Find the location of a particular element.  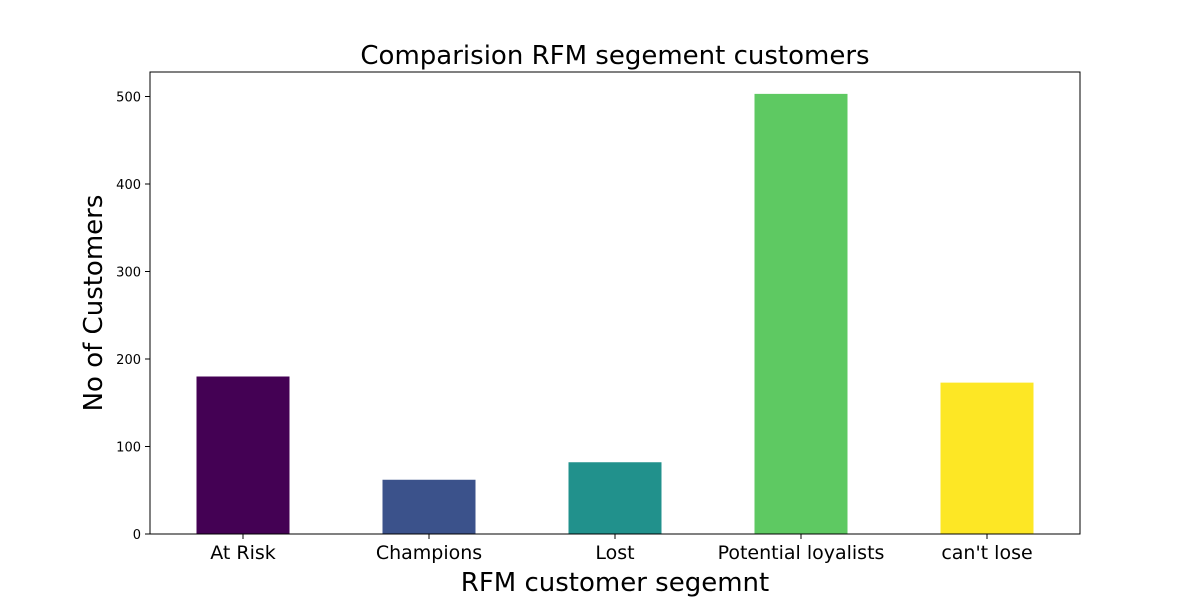

x-tick-label: Champions is located at coordinates (429, 553).